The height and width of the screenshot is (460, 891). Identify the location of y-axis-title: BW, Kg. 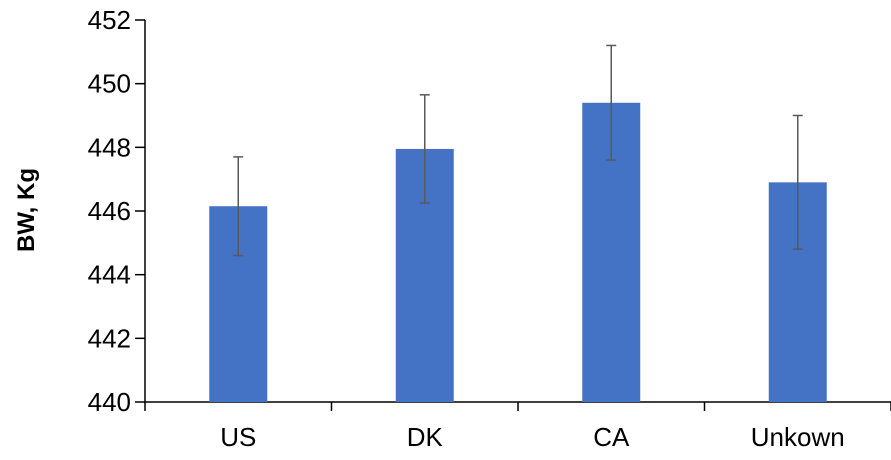
(26, 210).